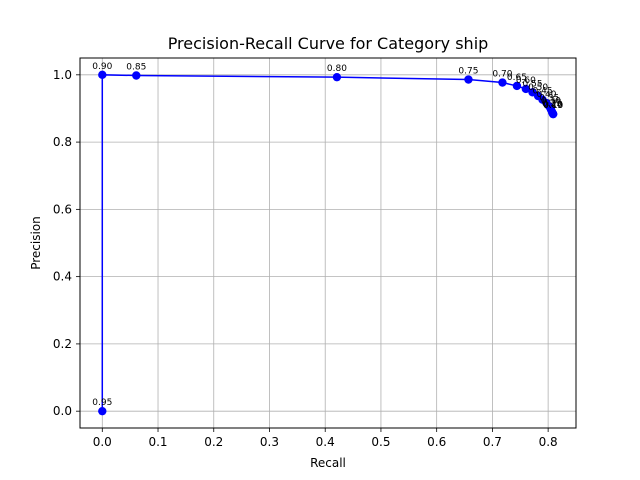 The width and height of the screenshot is (640, 480). Describe the element at coordinates (328, 463) in the screenshot. I see `x-axis-label: Recall` at that location.